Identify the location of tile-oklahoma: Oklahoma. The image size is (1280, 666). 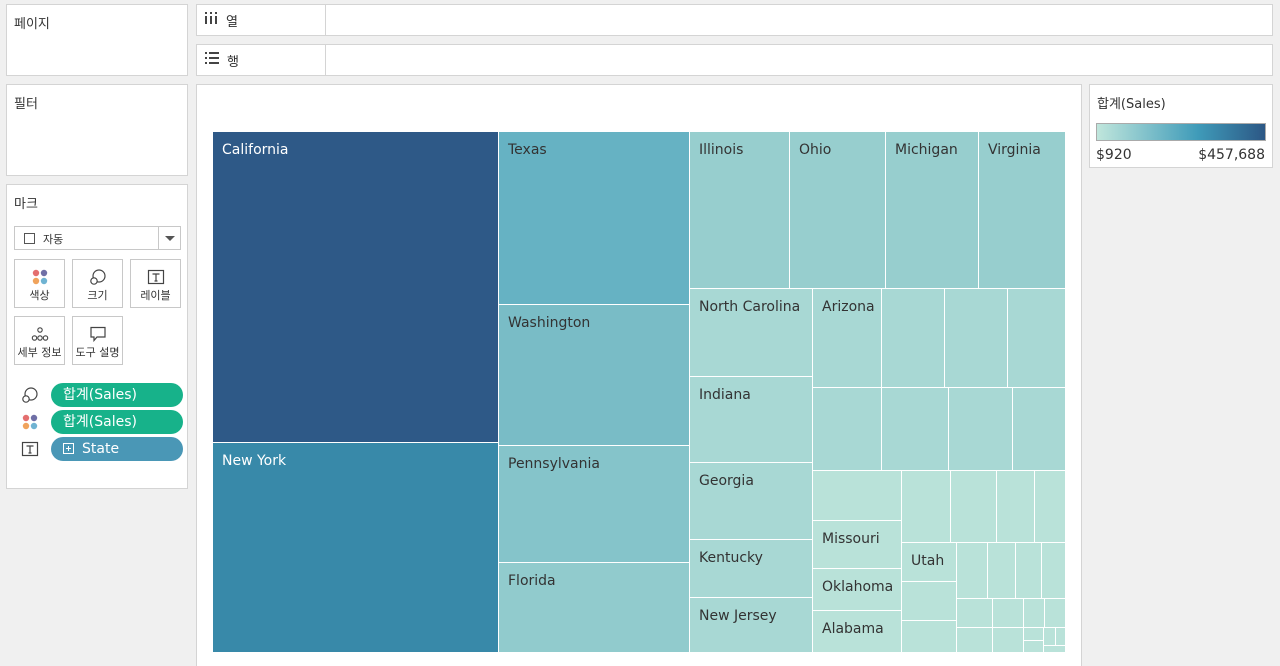
(857, 589).